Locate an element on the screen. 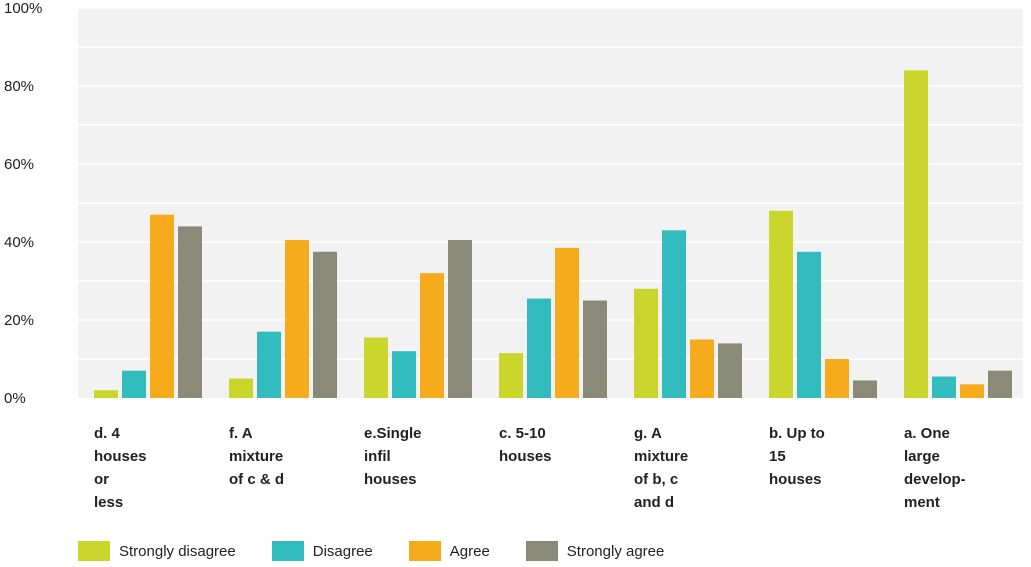  legend-label: Strongly disagree is located at coordinates (177, 551).